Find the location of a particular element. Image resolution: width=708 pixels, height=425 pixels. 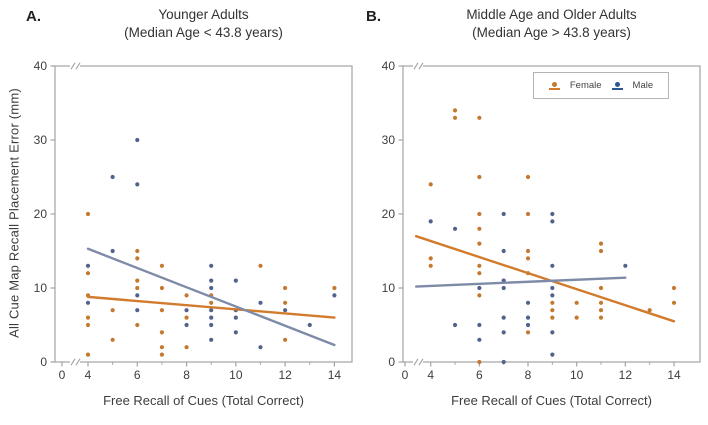

svg-text: 12 is located at coordinates (626, 375).